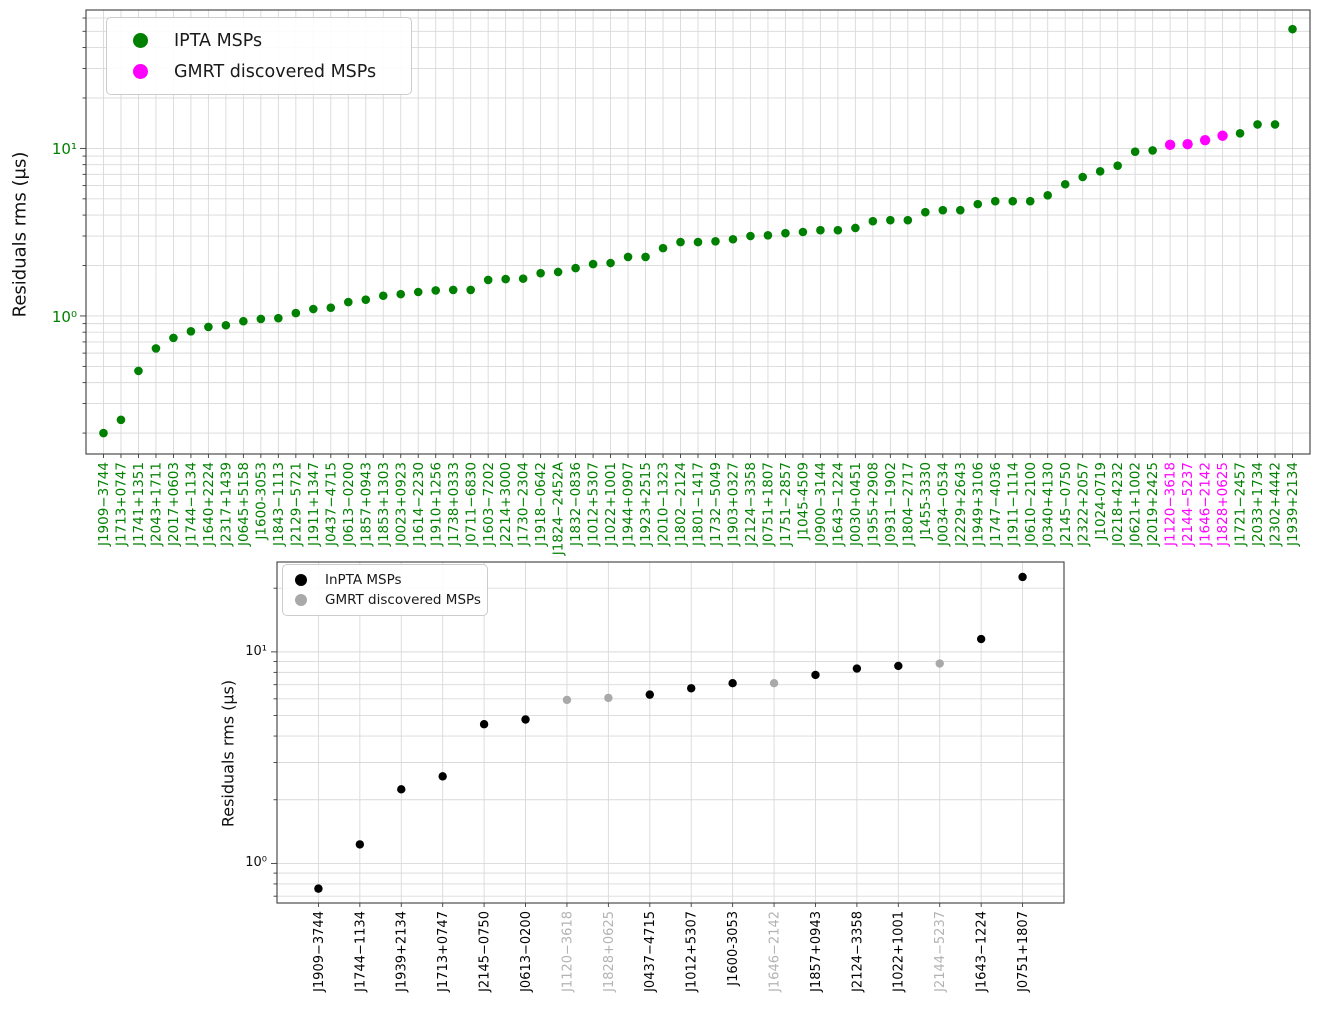 This screenshot has height=1021, width=1323. I want to click on x-tick-label: J1012+5307, so click(594, 504).